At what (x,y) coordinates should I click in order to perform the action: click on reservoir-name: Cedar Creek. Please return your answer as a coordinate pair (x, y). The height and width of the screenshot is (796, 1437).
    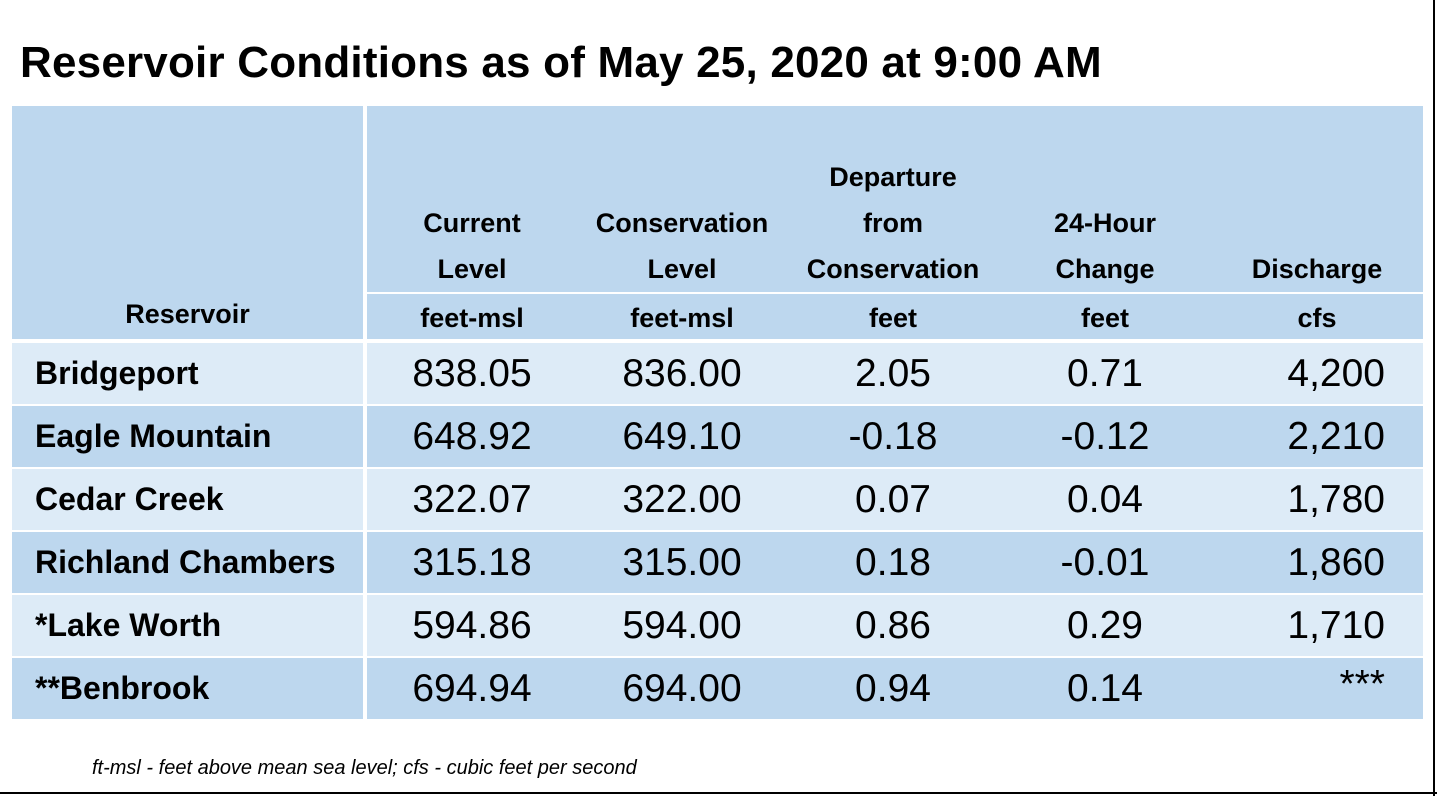
    Looking at the image, I should click on (129, 499).